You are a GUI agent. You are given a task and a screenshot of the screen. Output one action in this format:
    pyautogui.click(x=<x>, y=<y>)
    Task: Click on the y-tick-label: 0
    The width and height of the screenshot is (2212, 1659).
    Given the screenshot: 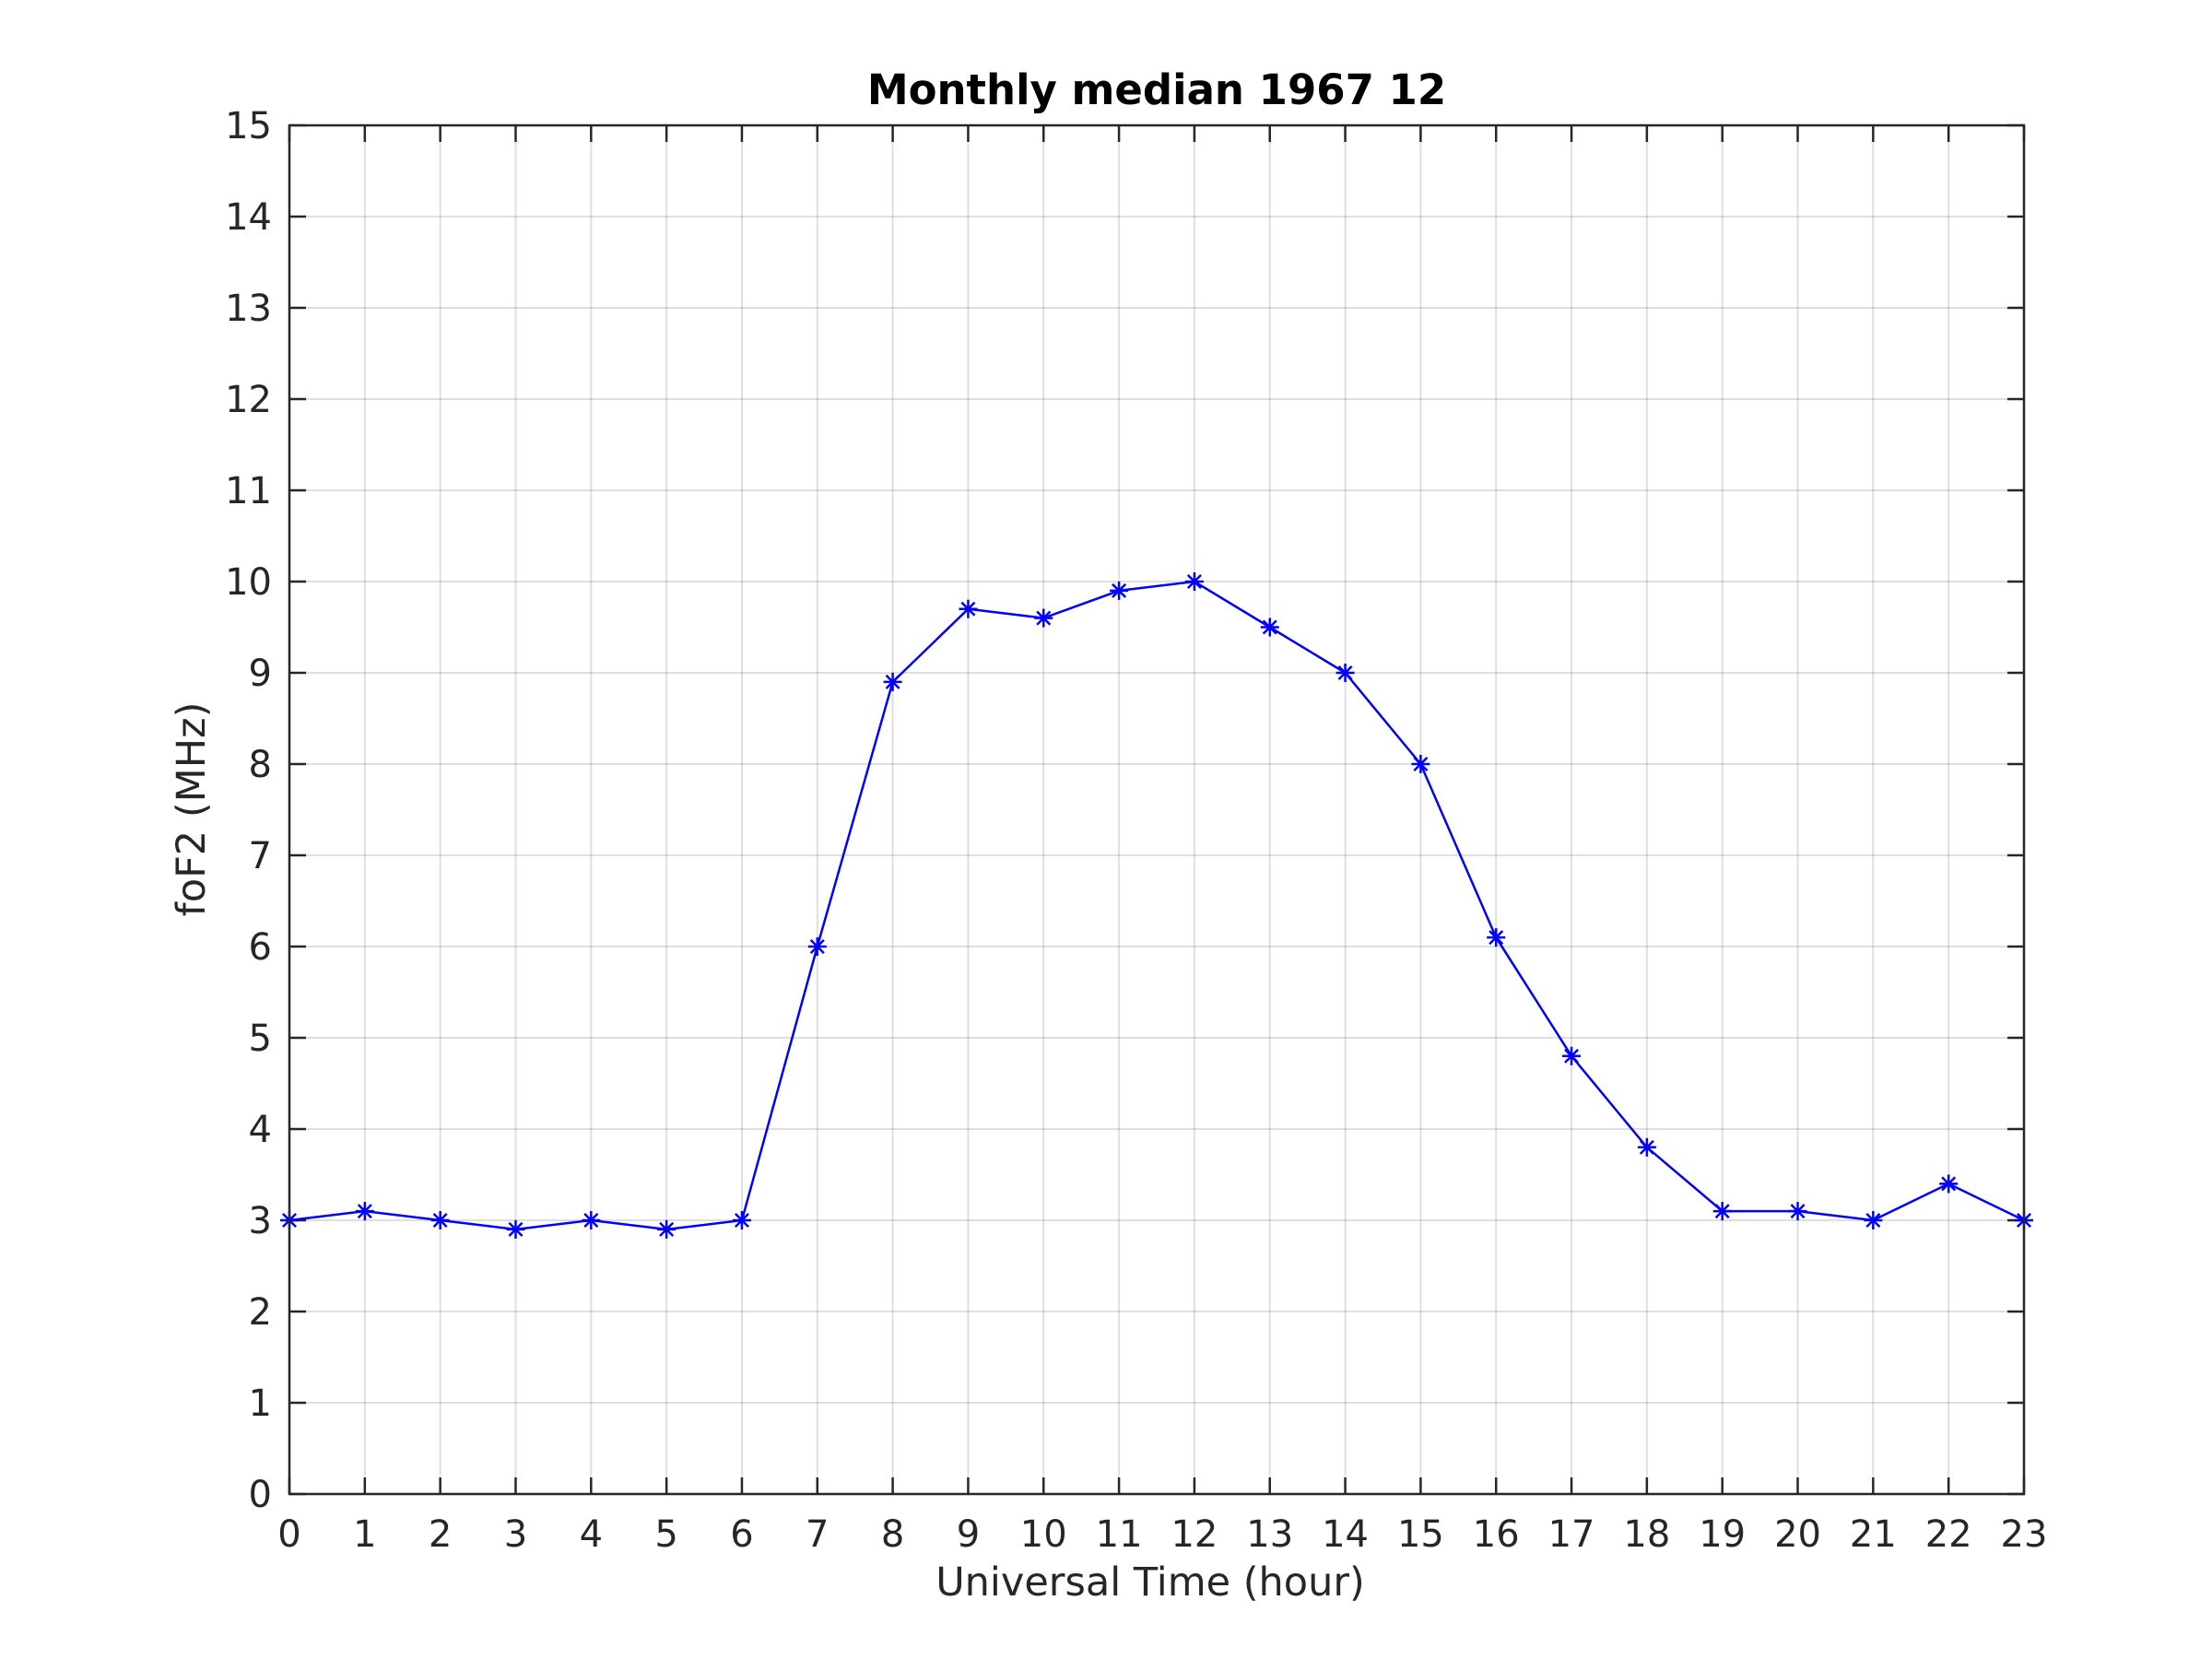 What is the action you would take?
    pyautogui.click(x=260, y=1495)
    